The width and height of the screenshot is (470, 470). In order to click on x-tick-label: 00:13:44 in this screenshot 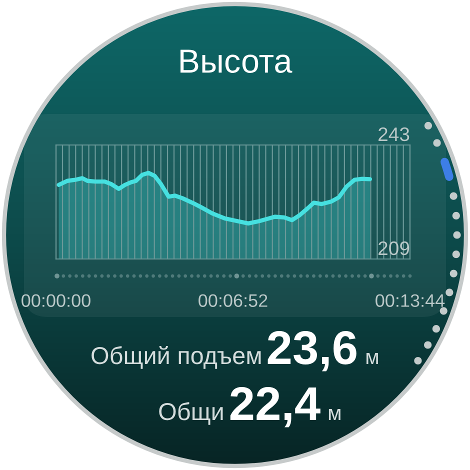, I will do `click(410, 300)`.